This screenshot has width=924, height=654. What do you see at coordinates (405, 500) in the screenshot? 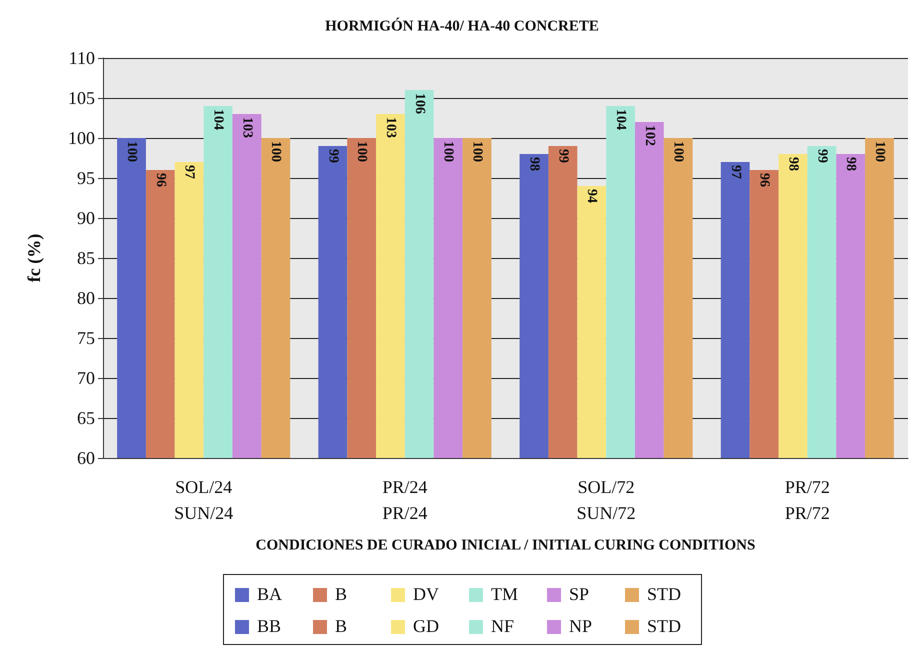
I see `x-tick-label: PR/24 PR/24` at bounding box center [405, 500].